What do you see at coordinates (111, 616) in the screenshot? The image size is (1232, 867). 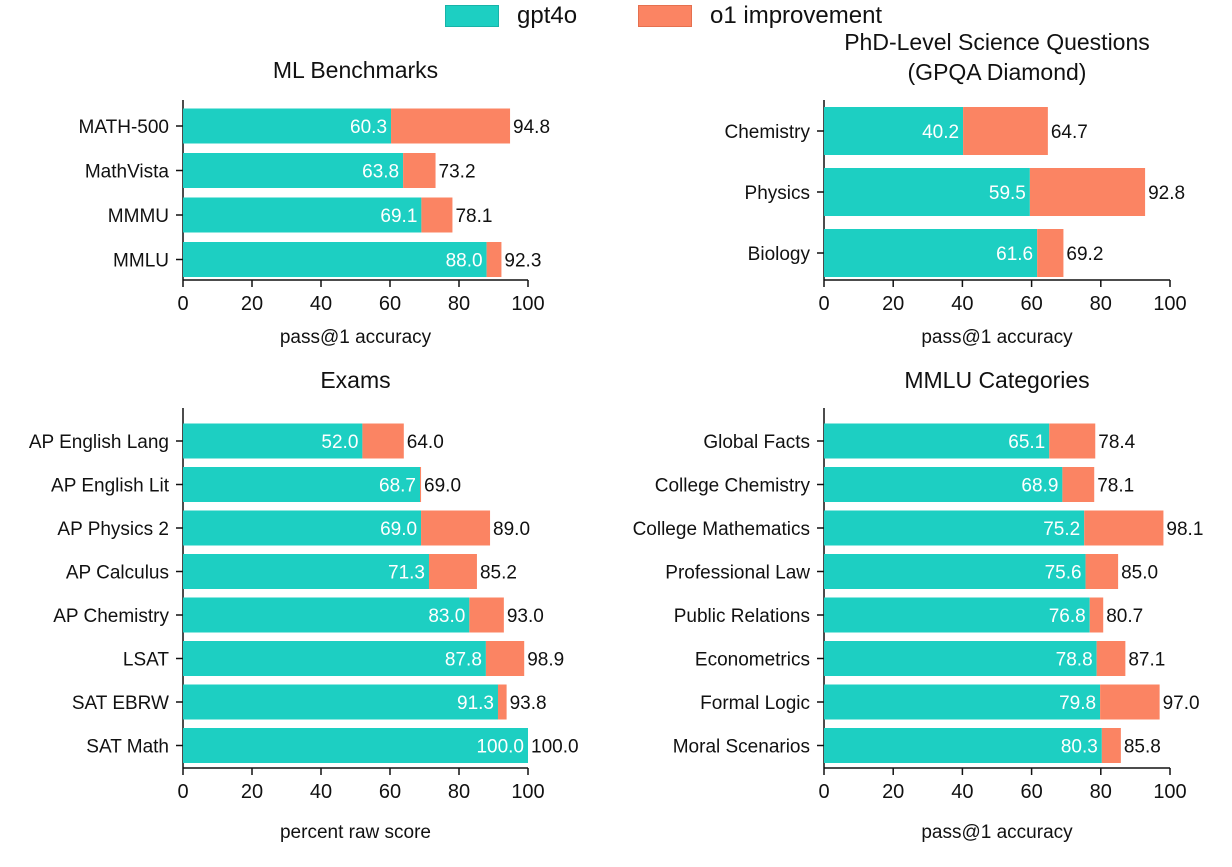 I see `category-label-ap-chemistry: AP Chemistry` at bounding box center [111, 616].